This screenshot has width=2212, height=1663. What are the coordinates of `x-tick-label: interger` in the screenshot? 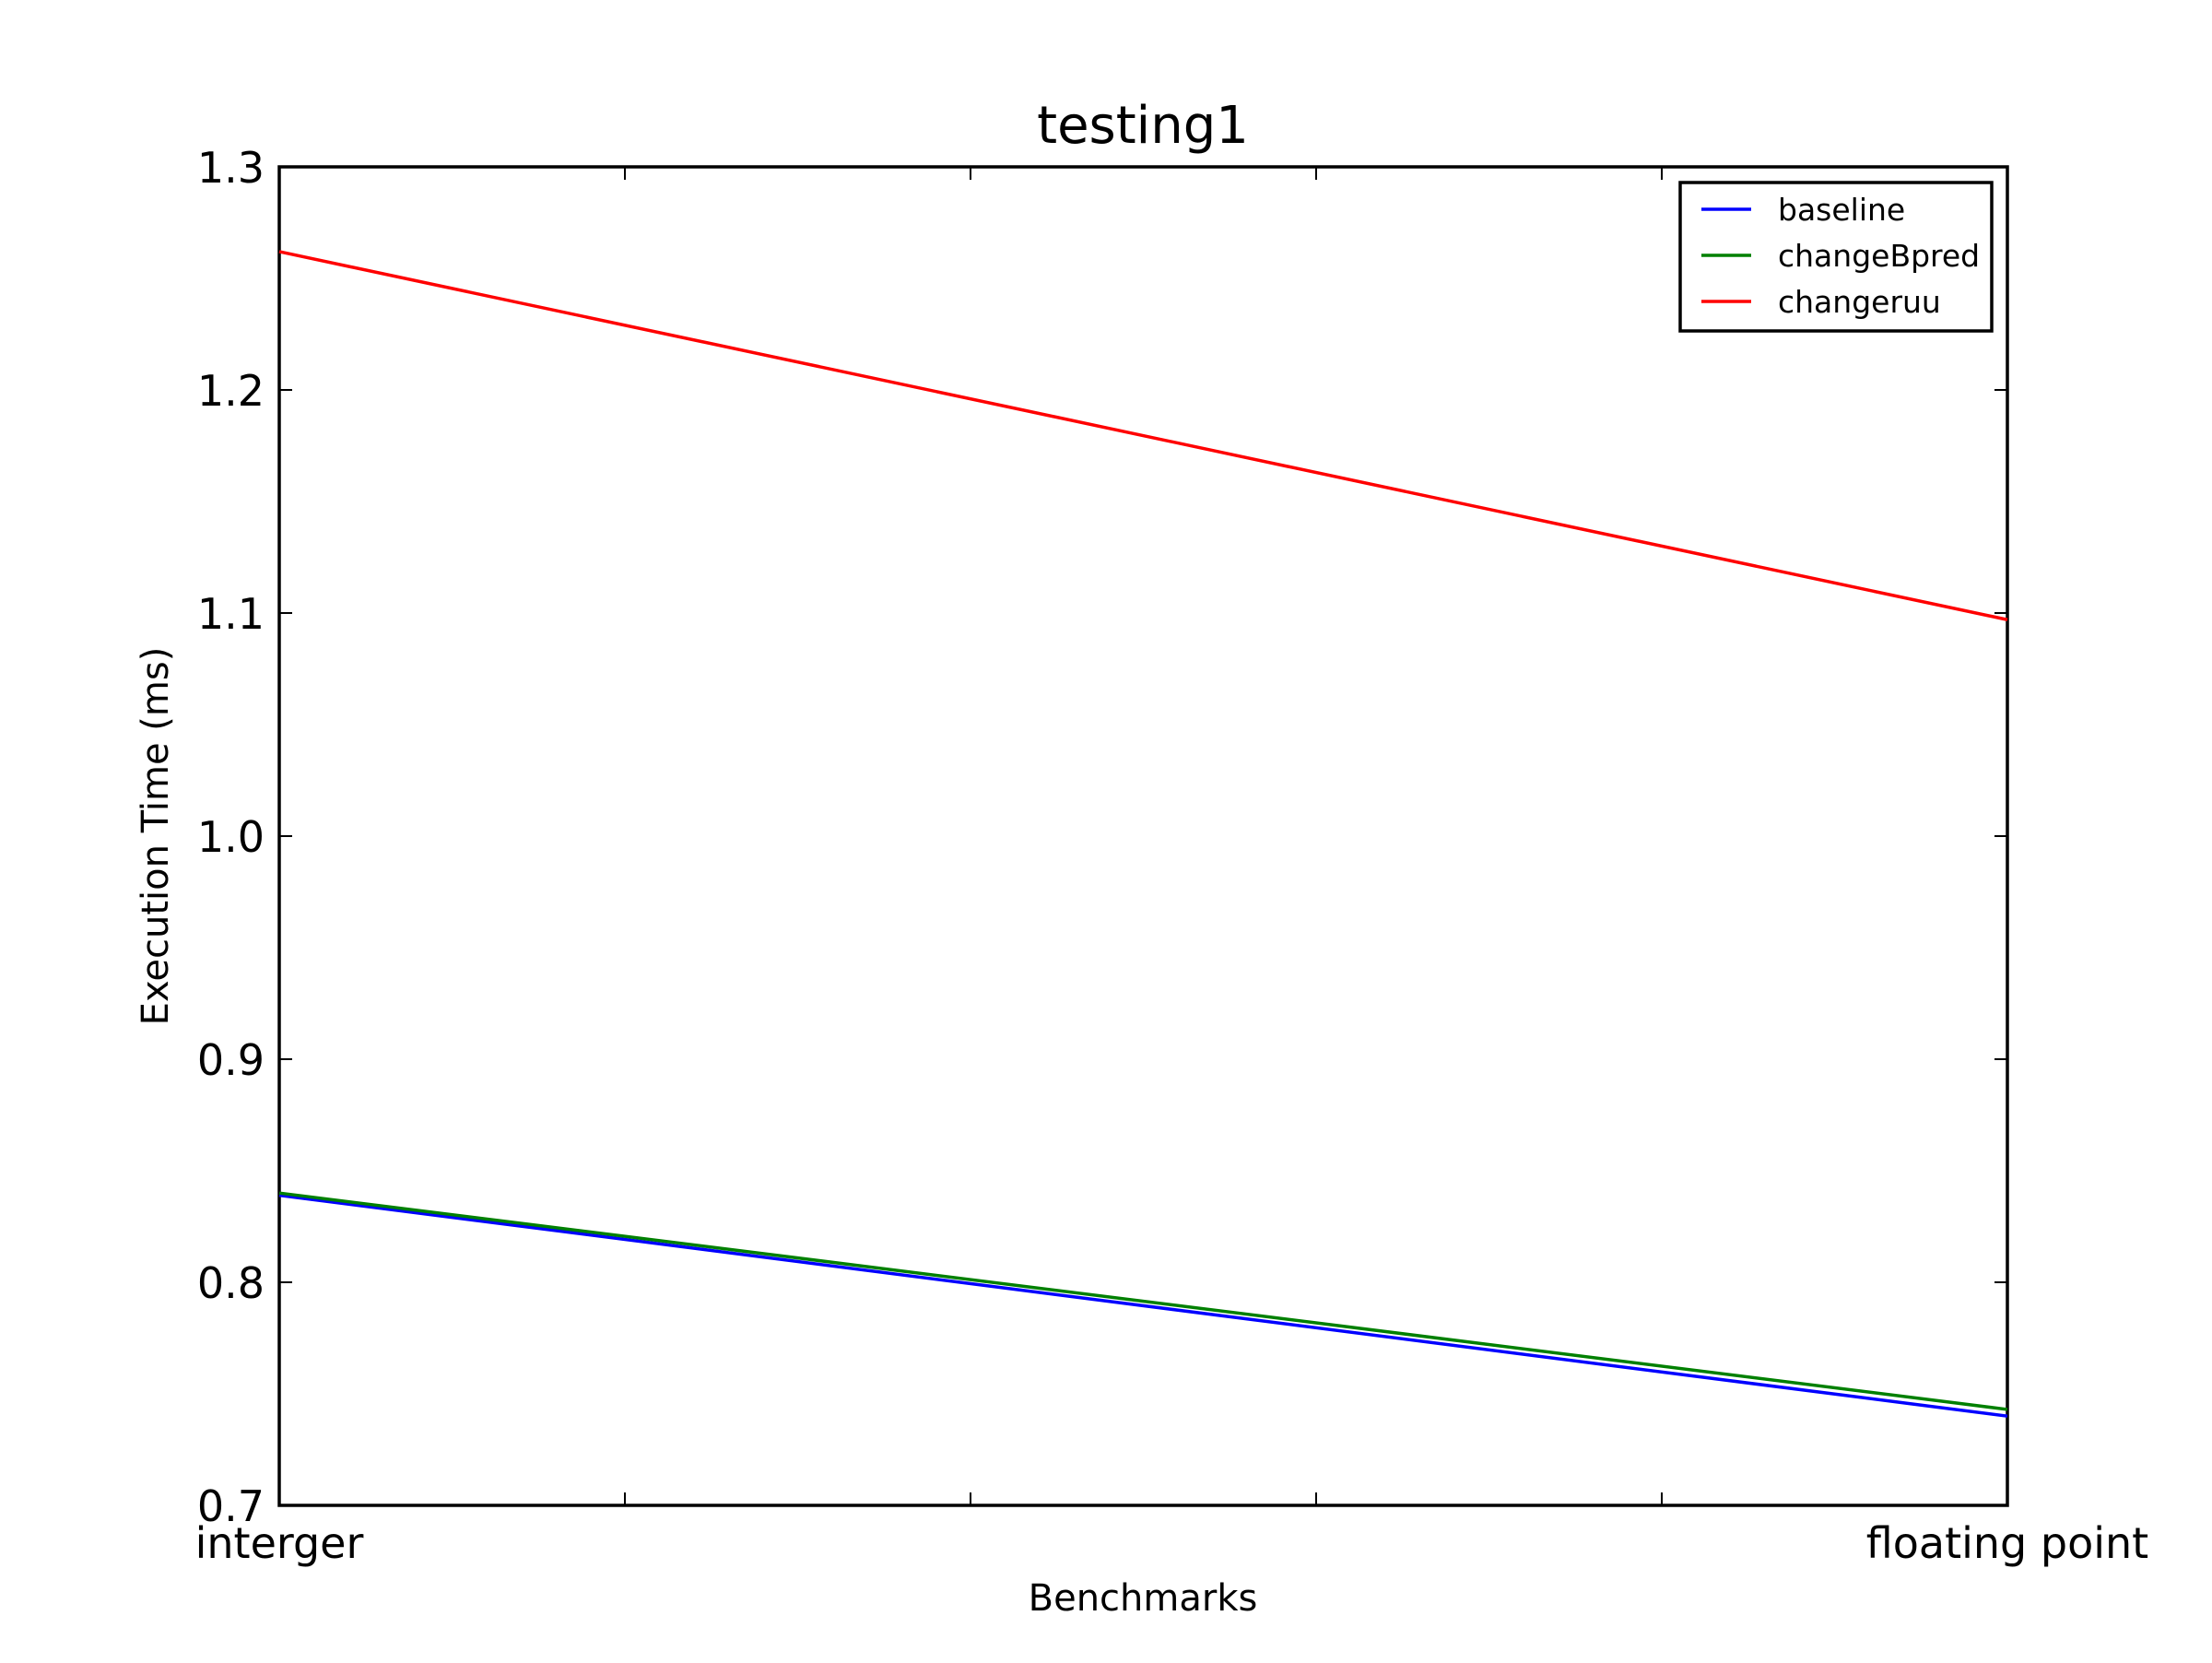 It's located at (279, 1543).